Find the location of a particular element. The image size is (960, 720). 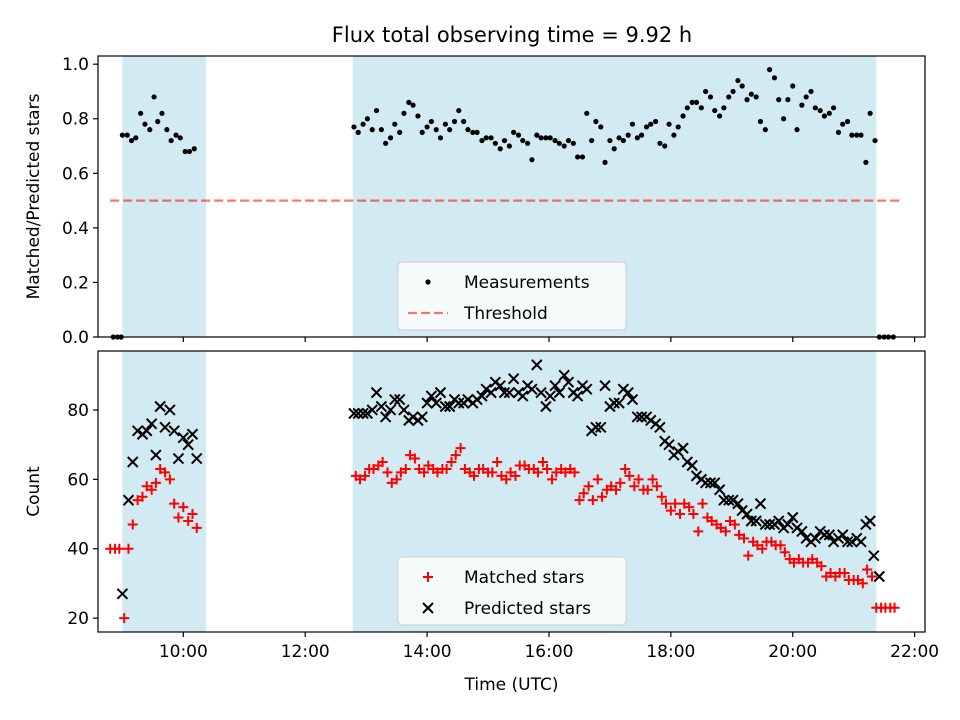

y-axis-label: Matched/Predicted stars is located at coordinates (34, 196).